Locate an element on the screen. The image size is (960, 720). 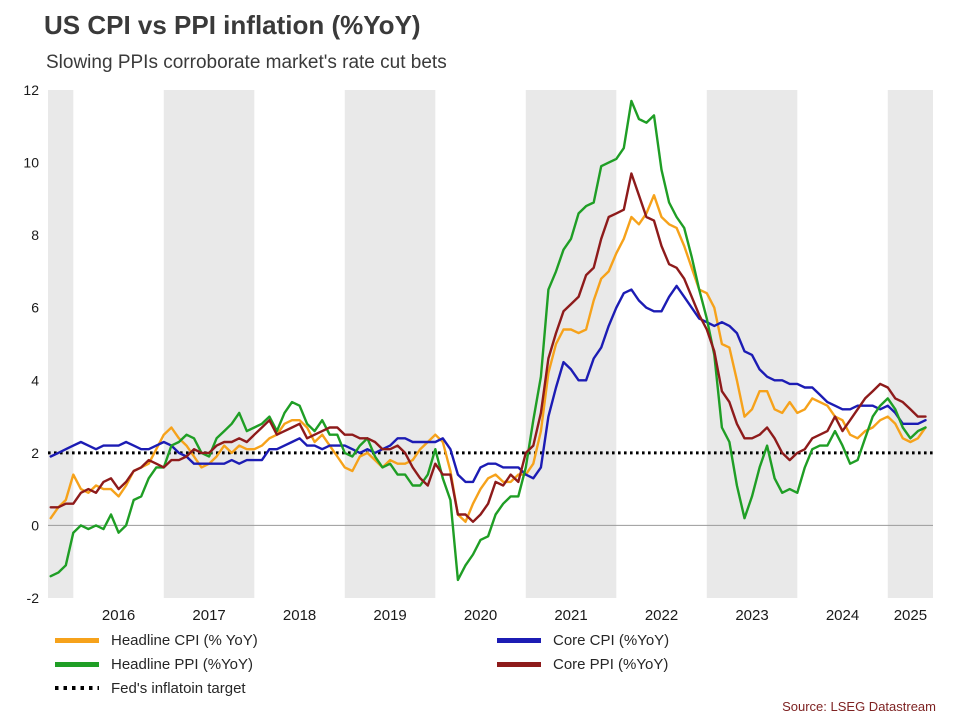
legend-item-core-ppi: Core PPI (%YoY) is located at coordinates (583, 664).